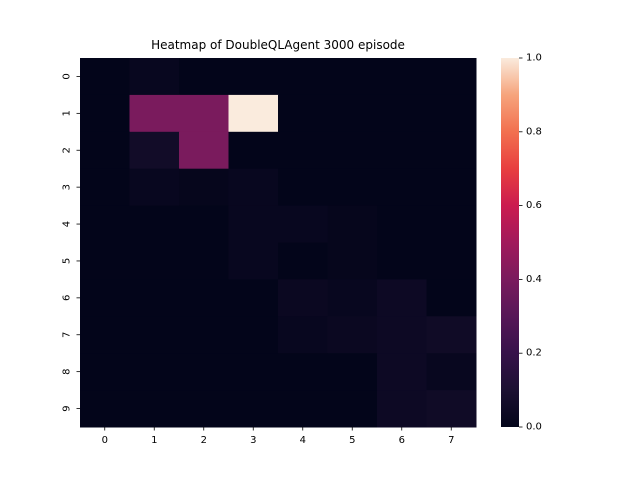 The width and height of the screenshot is (640, 480). I want to click on heatmap-cell-r7-c3, so click(253, 335).